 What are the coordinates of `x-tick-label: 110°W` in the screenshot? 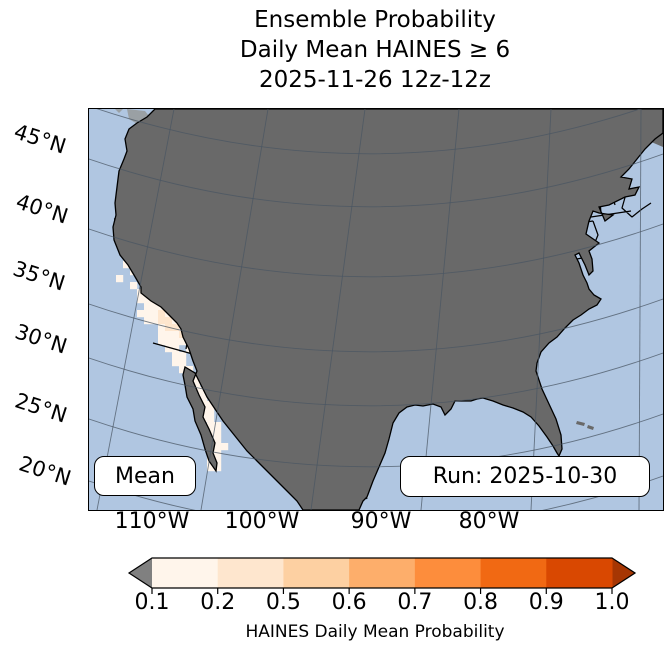 It's located at (152, 521).